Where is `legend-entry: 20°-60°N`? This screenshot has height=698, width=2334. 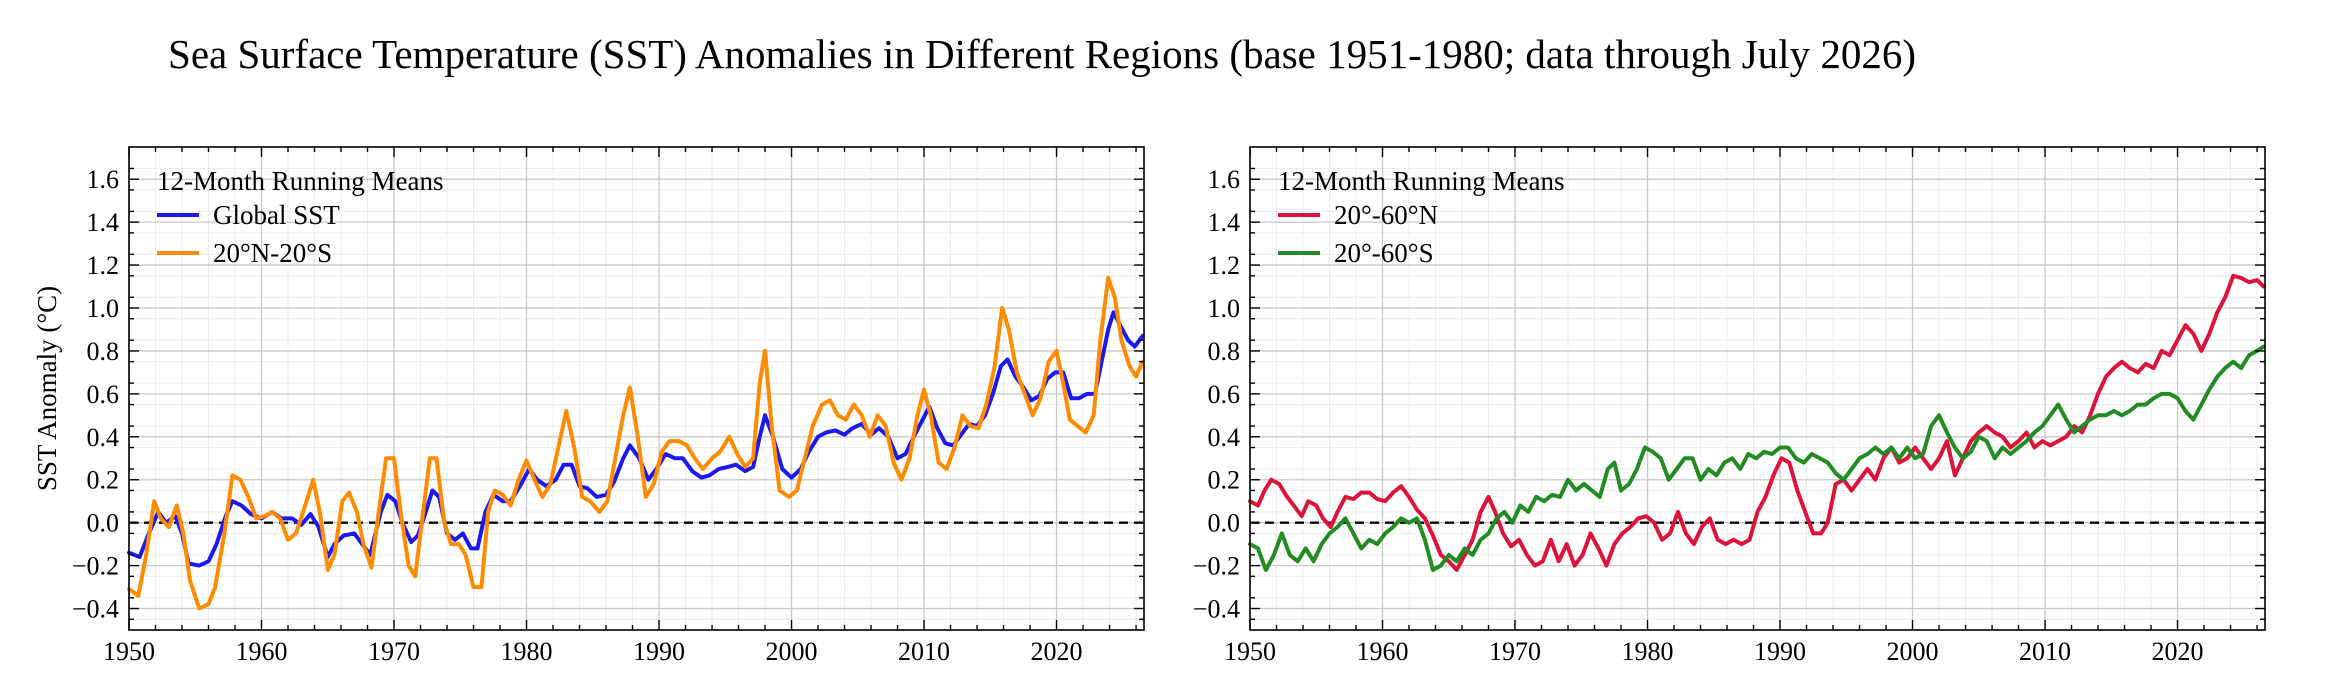
legend-entry: 20°-60°N is located at coordinates (1386, 215).